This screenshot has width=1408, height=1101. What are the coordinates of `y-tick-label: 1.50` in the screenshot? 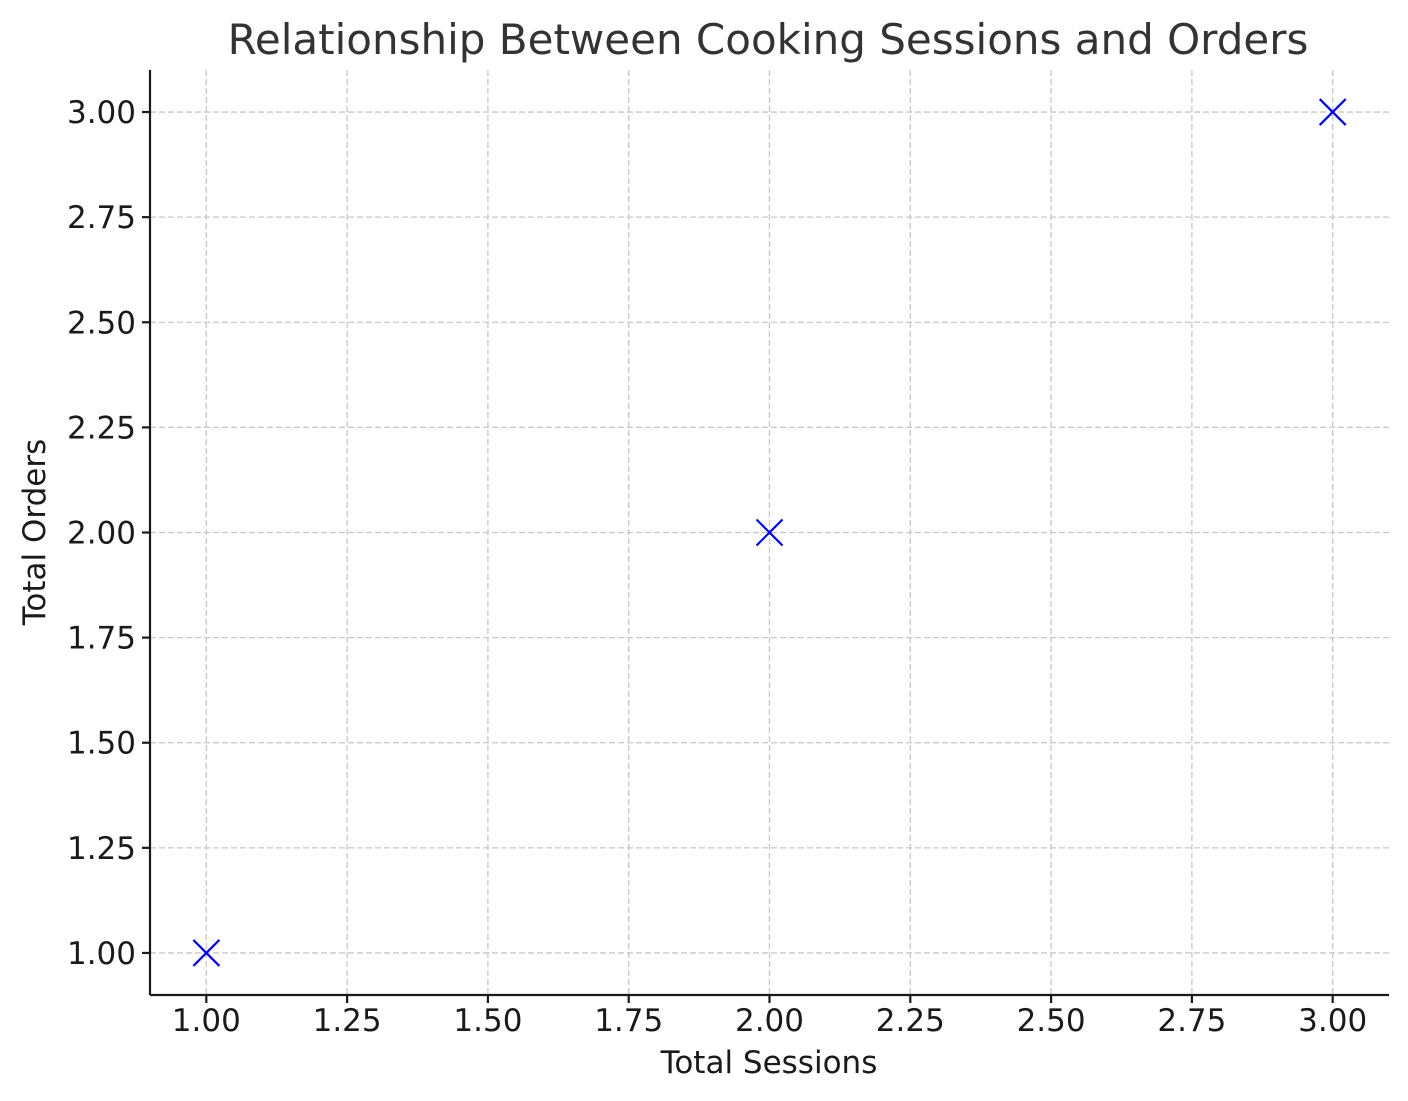 It's located at (101, 744).